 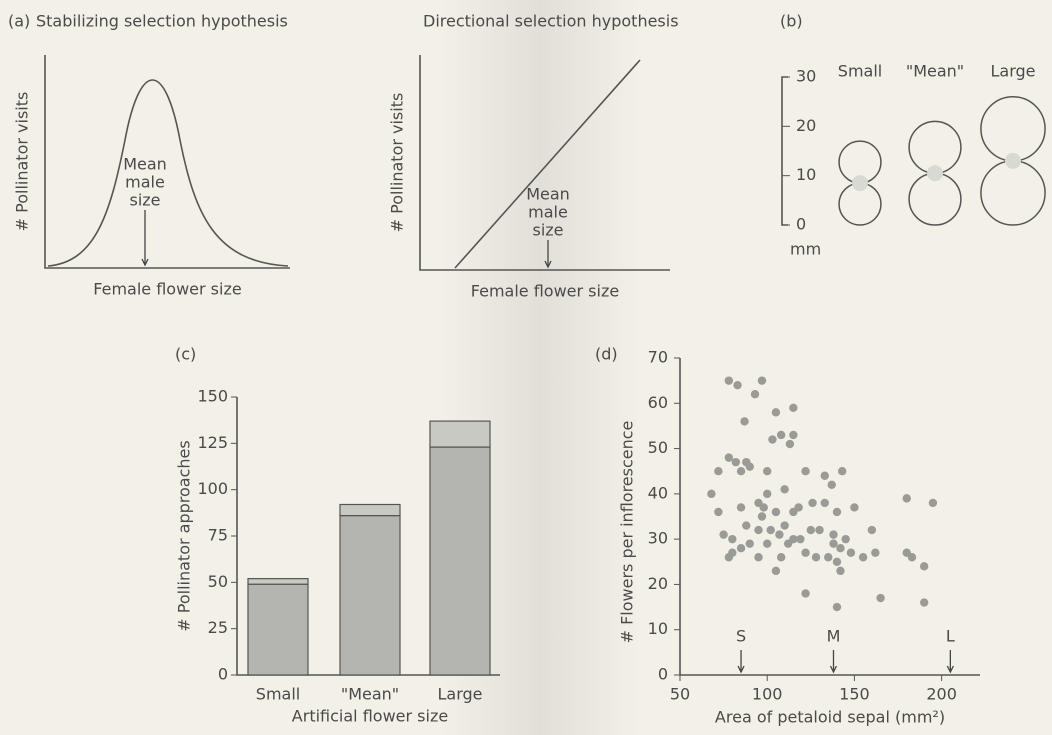 I want to click on y-tick-label: 150, so click(x=212, y=396).